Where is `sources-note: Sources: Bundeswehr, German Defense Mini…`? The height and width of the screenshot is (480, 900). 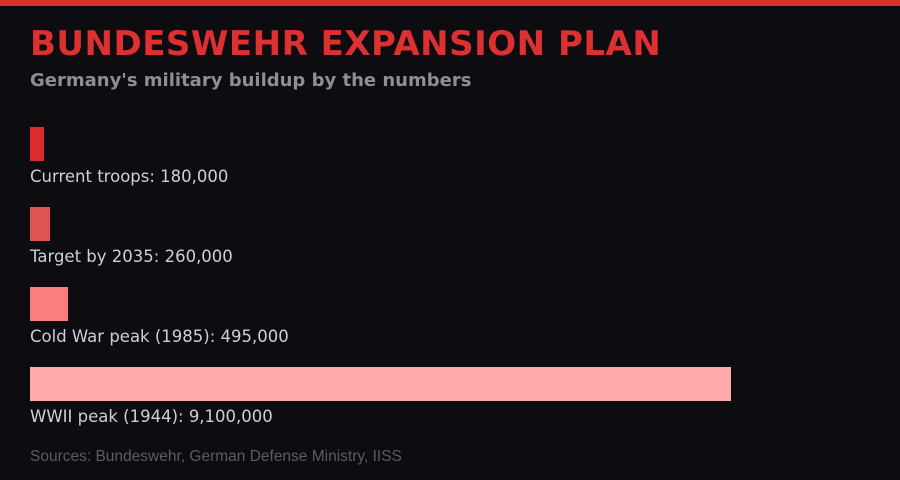
sources-note: Sources: Bundeswehr, German Defense Mini… is located at coordinates (216, 456).